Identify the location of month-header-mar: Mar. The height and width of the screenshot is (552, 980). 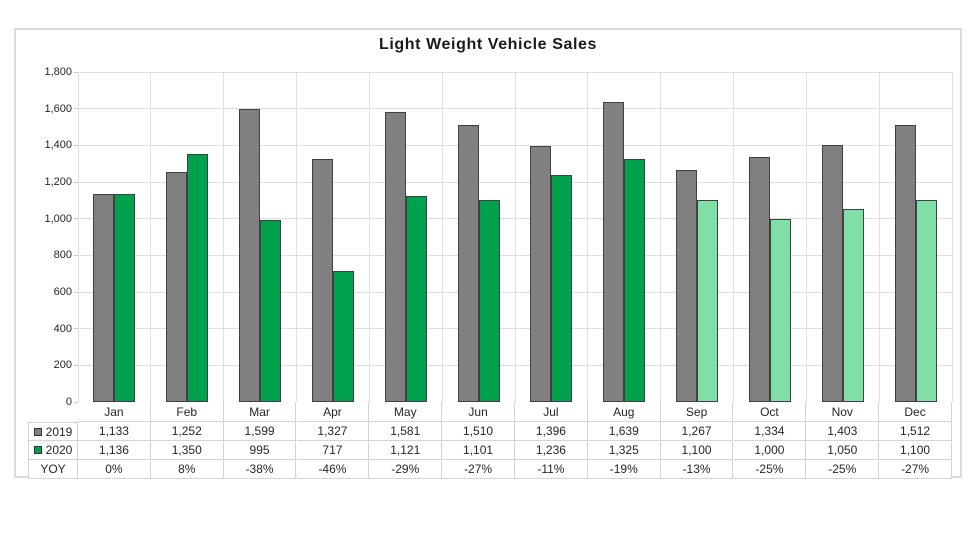
(260, 412).